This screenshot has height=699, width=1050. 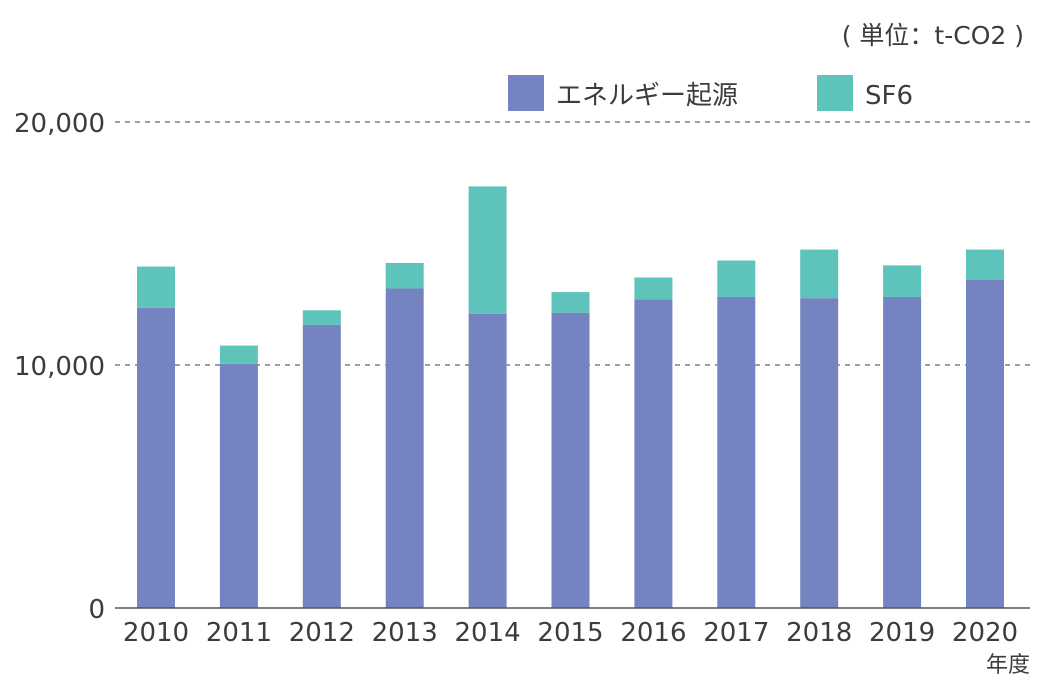 I want to click on y-tick-label: 10,000, so click(x=59, y=367).